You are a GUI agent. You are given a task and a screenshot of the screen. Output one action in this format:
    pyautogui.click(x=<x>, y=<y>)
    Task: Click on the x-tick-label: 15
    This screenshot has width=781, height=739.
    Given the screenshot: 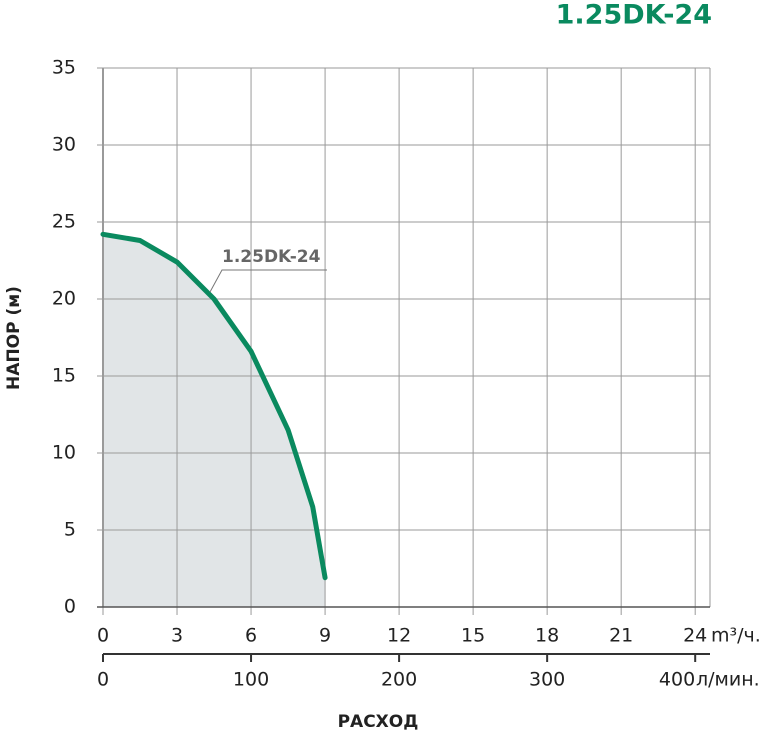 What is the action you would take?
    pyautogui.click(x=473, y=636)
    